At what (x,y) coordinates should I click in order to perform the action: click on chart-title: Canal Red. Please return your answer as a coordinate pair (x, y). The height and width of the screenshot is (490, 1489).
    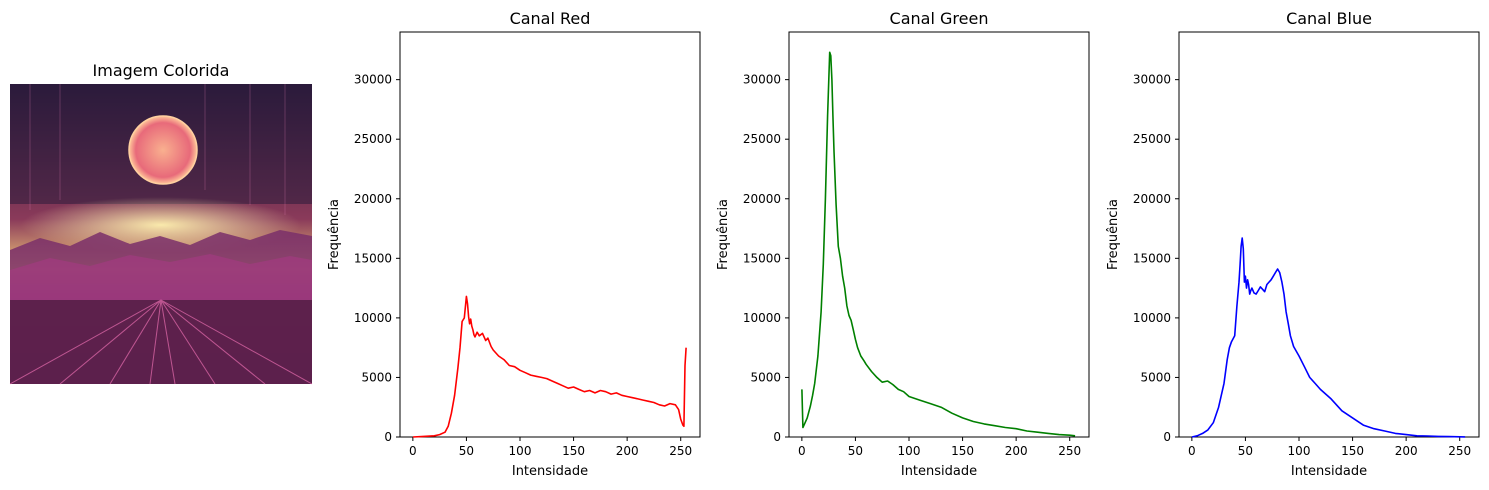
    Looking at the image, I should click on (550, 18).